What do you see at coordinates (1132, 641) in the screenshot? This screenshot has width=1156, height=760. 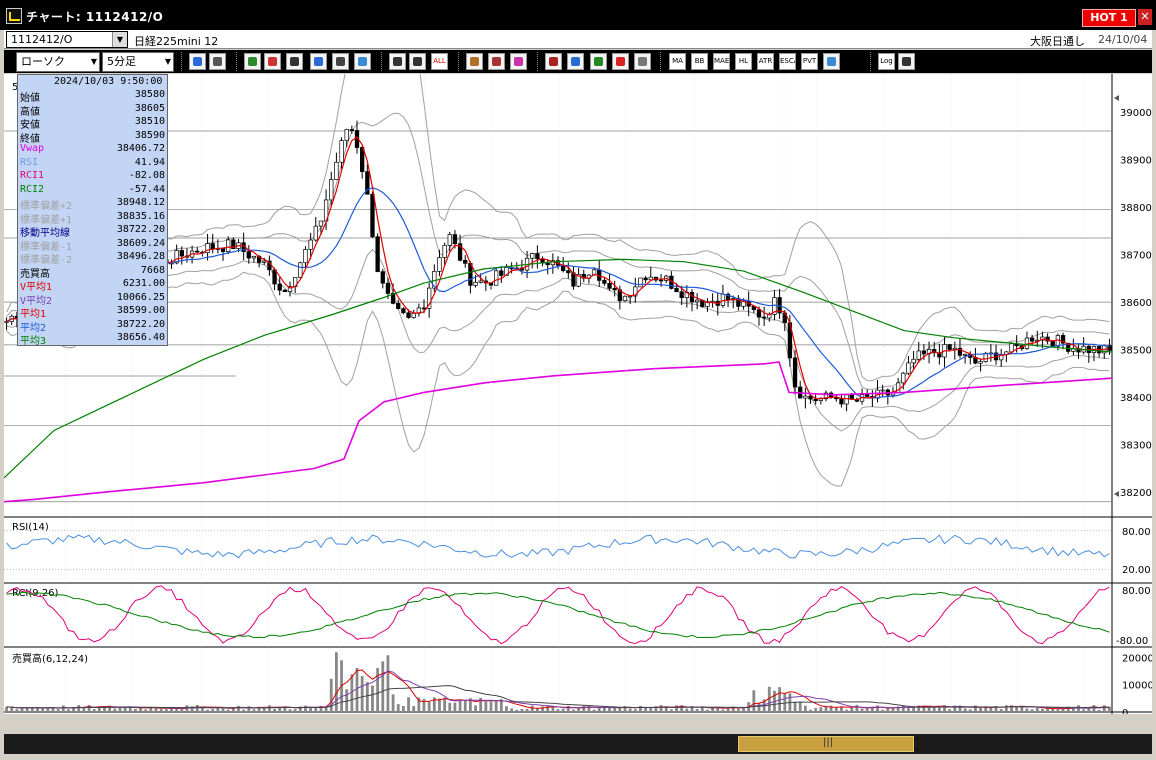 I see `rci-tick-label: -80.00` at bounding box center [1132, 641].